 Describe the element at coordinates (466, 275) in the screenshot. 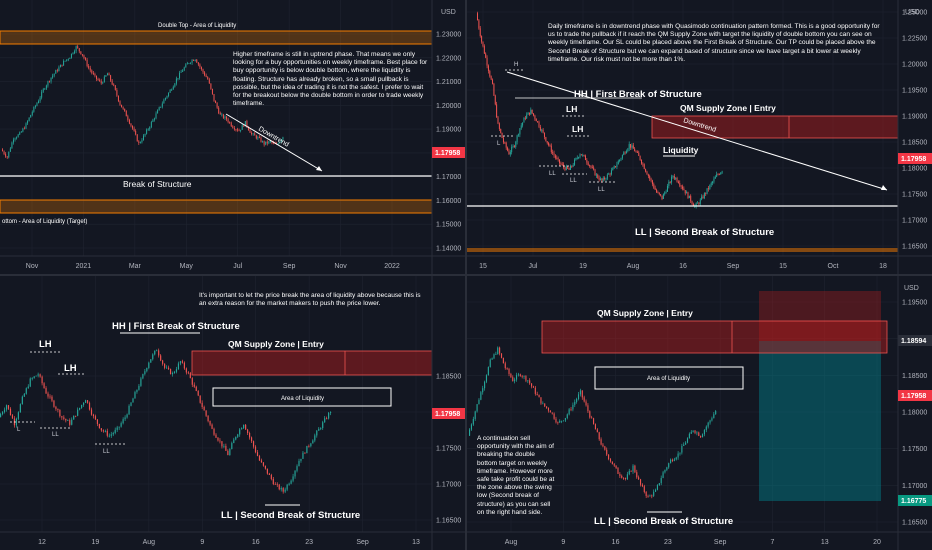

I see `horizontal-panel-divider` at that location.